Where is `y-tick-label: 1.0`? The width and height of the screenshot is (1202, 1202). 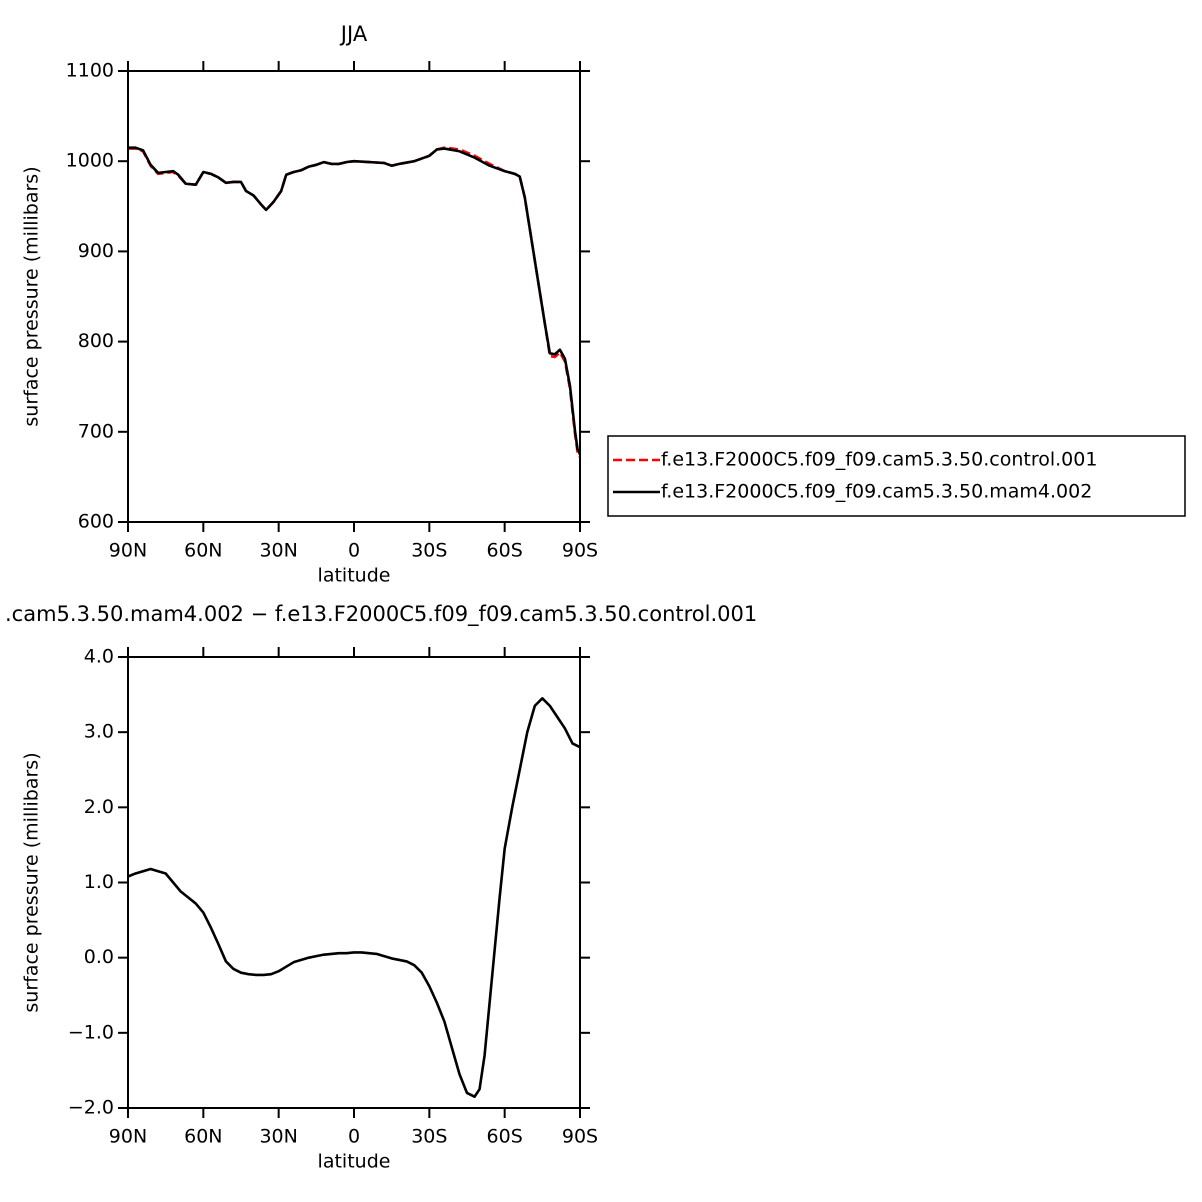
y-tick-label: 1.0 is located at coordinates (99, 882).